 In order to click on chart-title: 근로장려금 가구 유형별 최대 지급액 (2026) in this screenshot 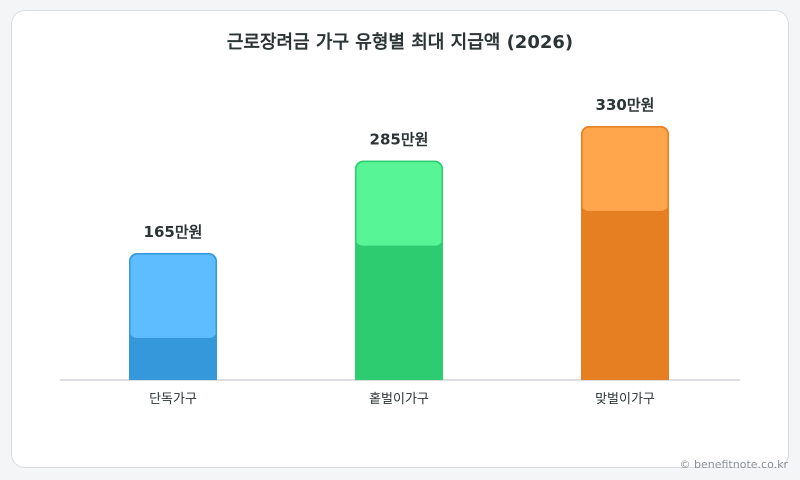, I will do `click(400, 42)`.